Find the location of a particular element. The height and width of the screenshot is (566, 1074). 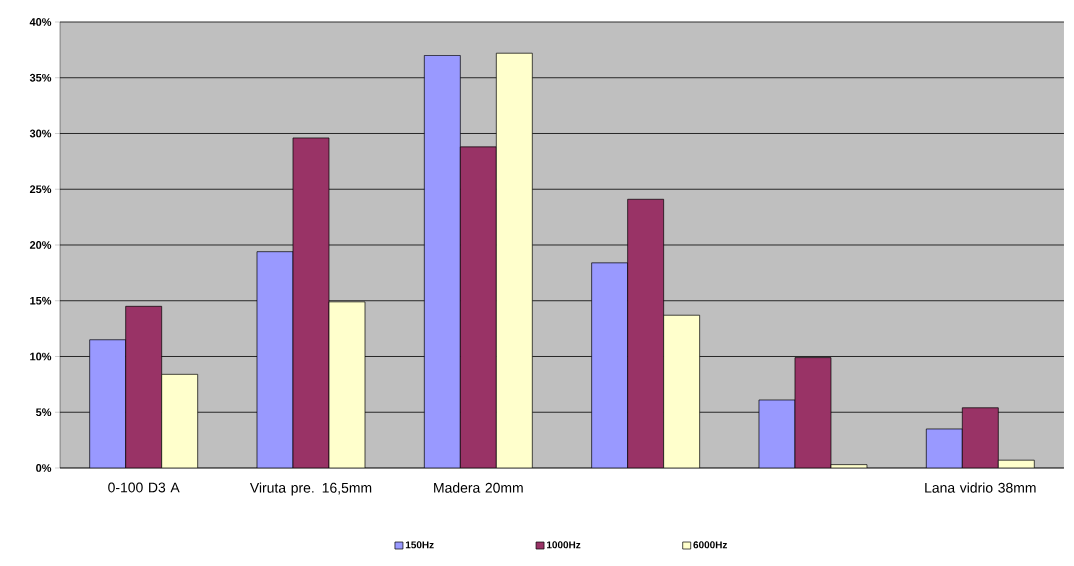

y-tick-label: 20% is located at coordinates (40, 245).